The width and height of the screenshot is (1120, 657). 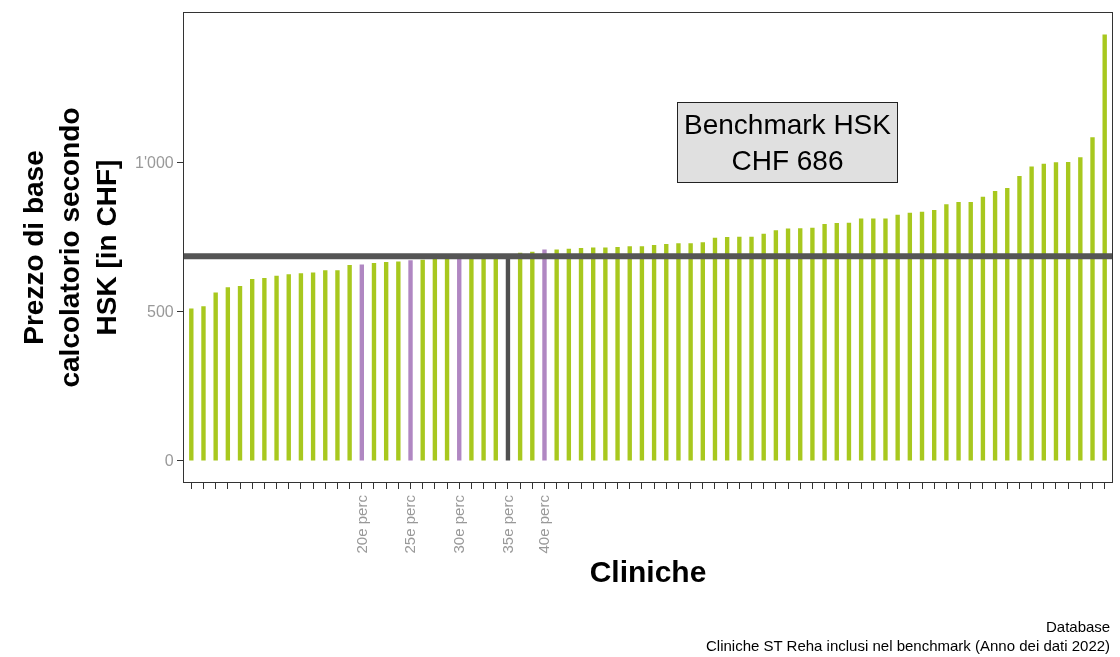 I want to click on y-tick-label: 0, so click(x=169, y=461).